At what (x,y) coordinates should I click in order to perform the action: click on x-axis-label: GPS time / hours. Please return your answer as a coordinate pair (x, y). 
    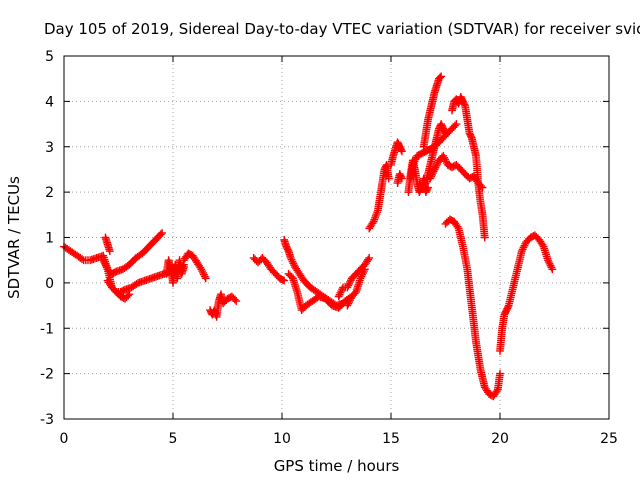
    Looking at the image, I should click on (337, 466).